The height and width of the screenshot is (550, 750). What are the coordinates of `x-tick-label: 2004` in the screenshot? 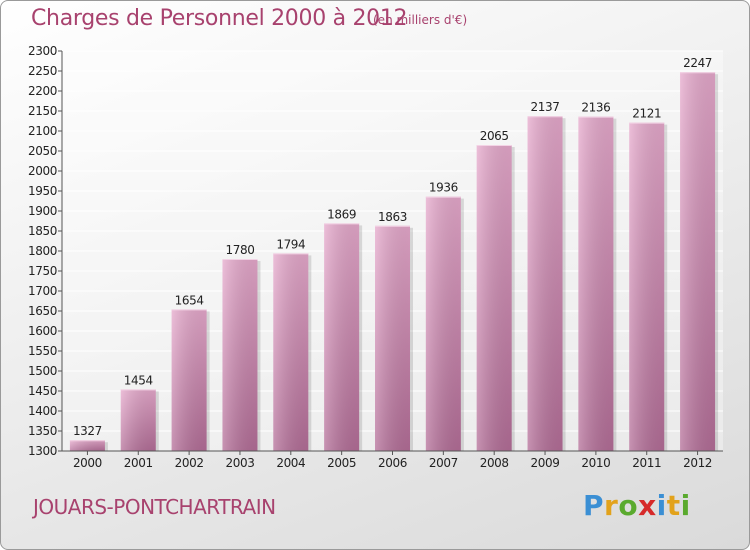 It's located at (290, 463).